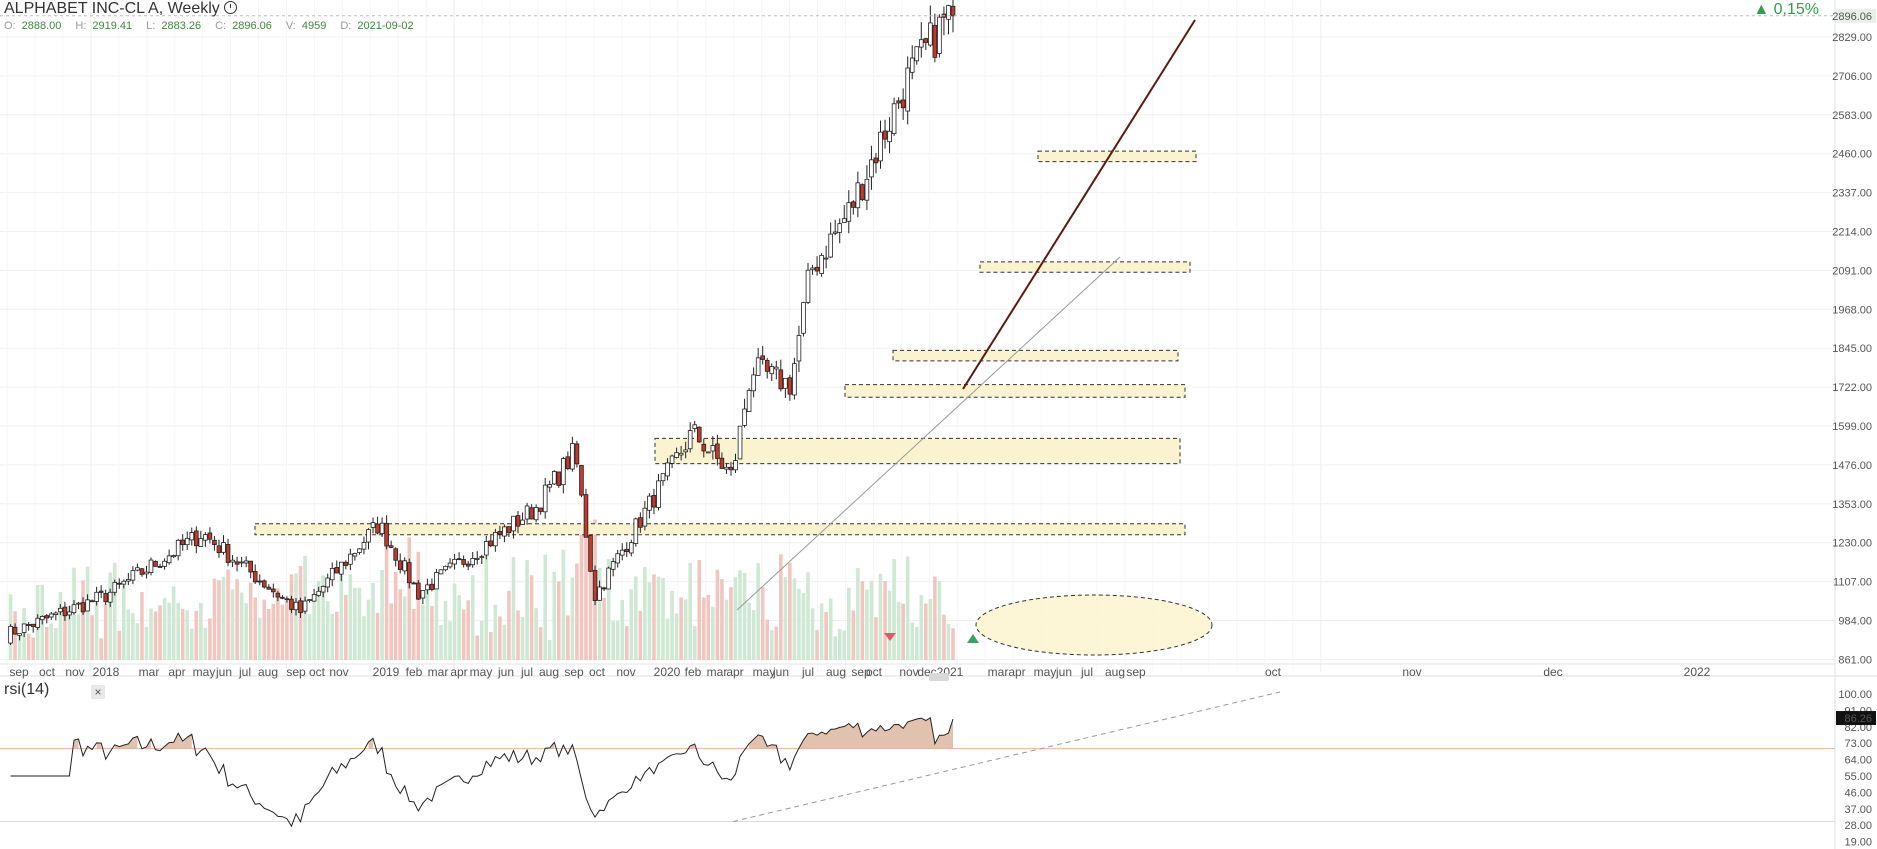  Describe the element at coordinates (223, 672) in the screenshot. I see `time-tick-label: jun` at that location.